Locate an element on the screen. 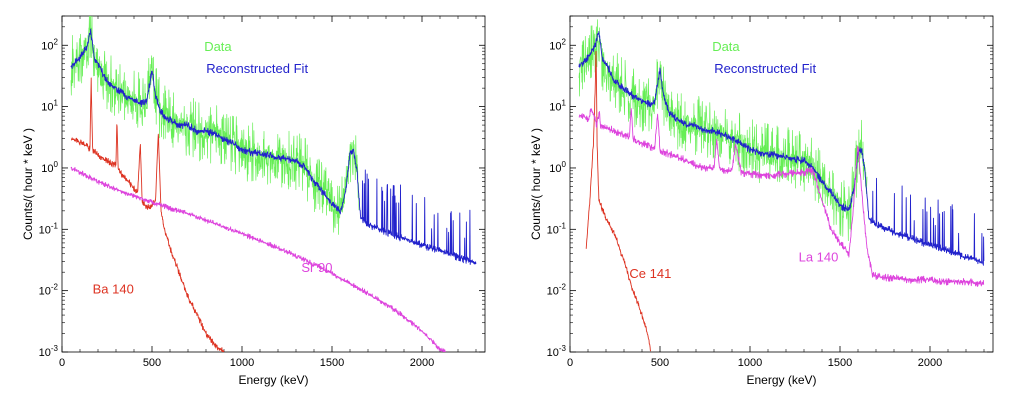 The width and height of the screenshot is (1030, 400). annotation-ba-140: Ba 140 is located at coordinates (113, 288).